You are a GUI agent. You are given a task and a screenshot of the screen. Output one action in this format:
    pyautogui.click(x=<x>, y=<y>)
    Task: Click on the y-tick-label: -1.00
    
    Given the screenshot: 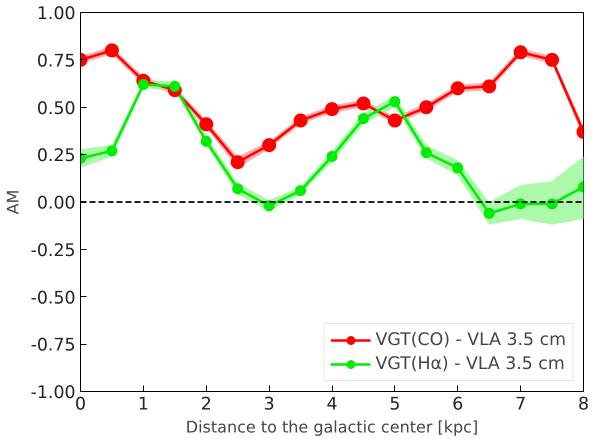 What is the action you would take?
    pyautogui.click(x=53, y=393)
    